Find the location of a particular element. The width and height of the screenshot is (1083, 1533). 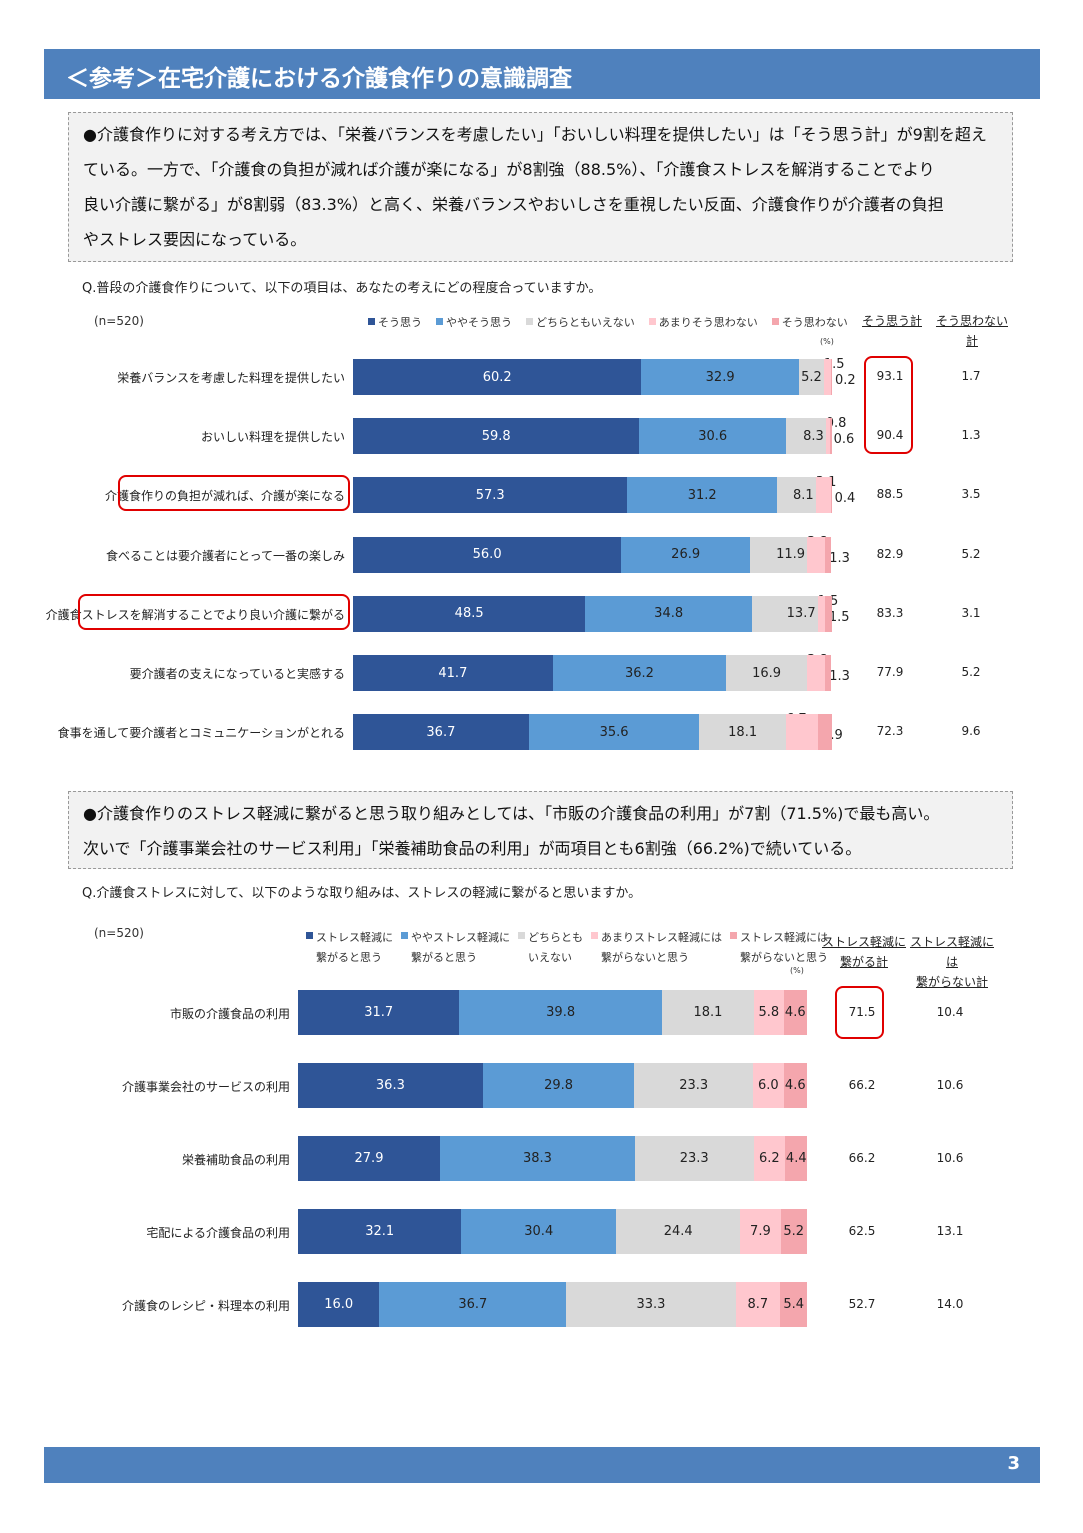

total-disagree-header-1: そう思わない計 is located at coordinates (971, 331).